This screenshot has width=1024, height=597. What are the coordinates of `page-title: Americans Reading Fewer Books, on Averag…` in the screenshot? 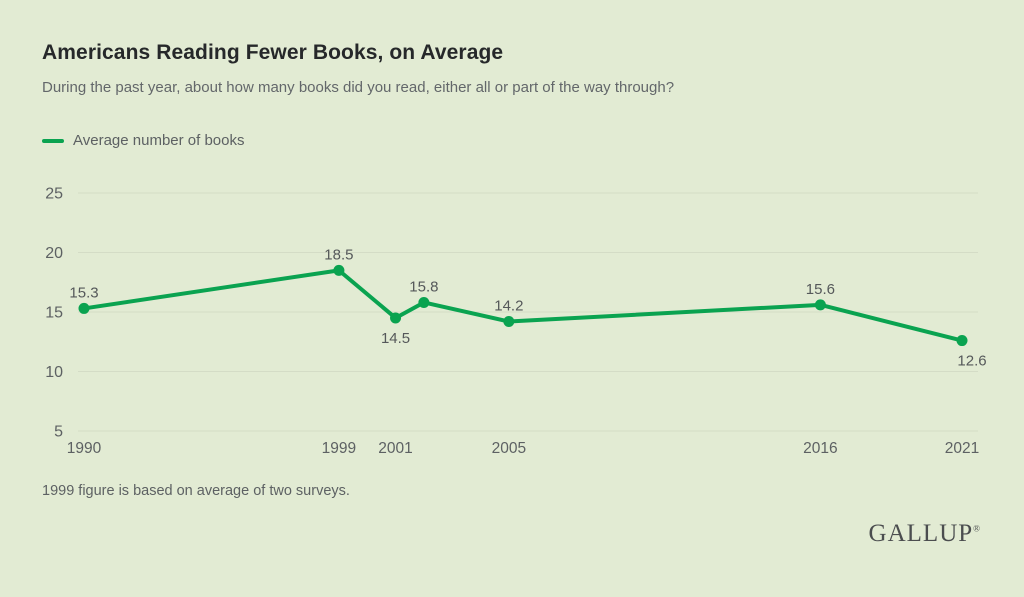 It's located at (273, 52).